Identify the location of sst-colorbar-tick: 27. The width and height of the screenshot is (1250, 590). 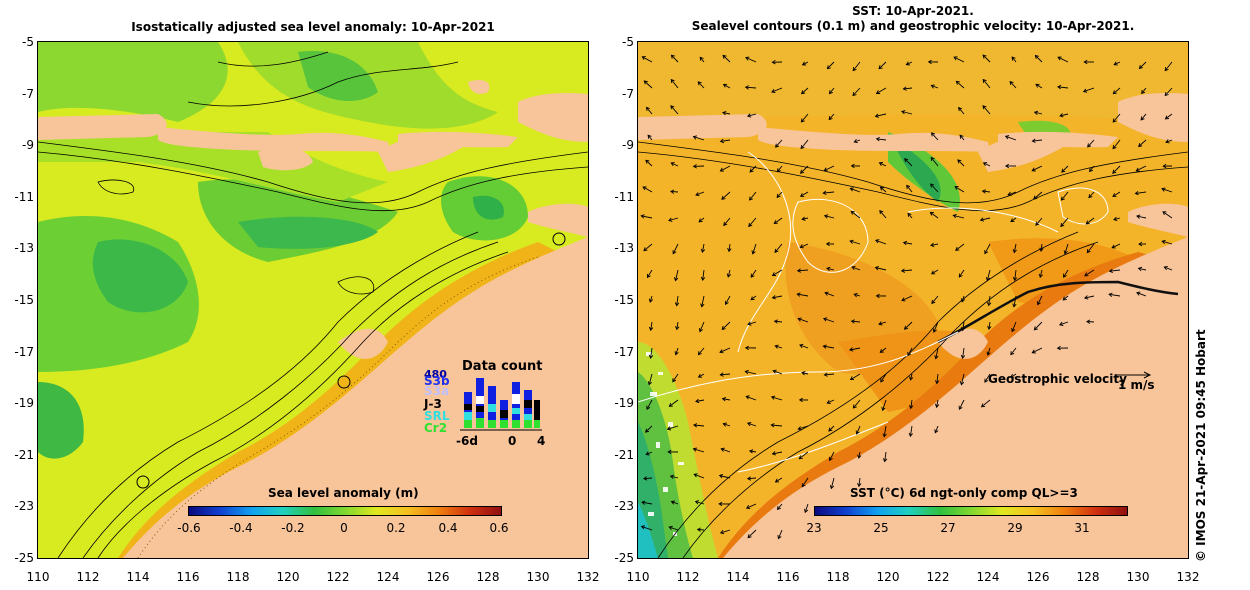
(948, 528).